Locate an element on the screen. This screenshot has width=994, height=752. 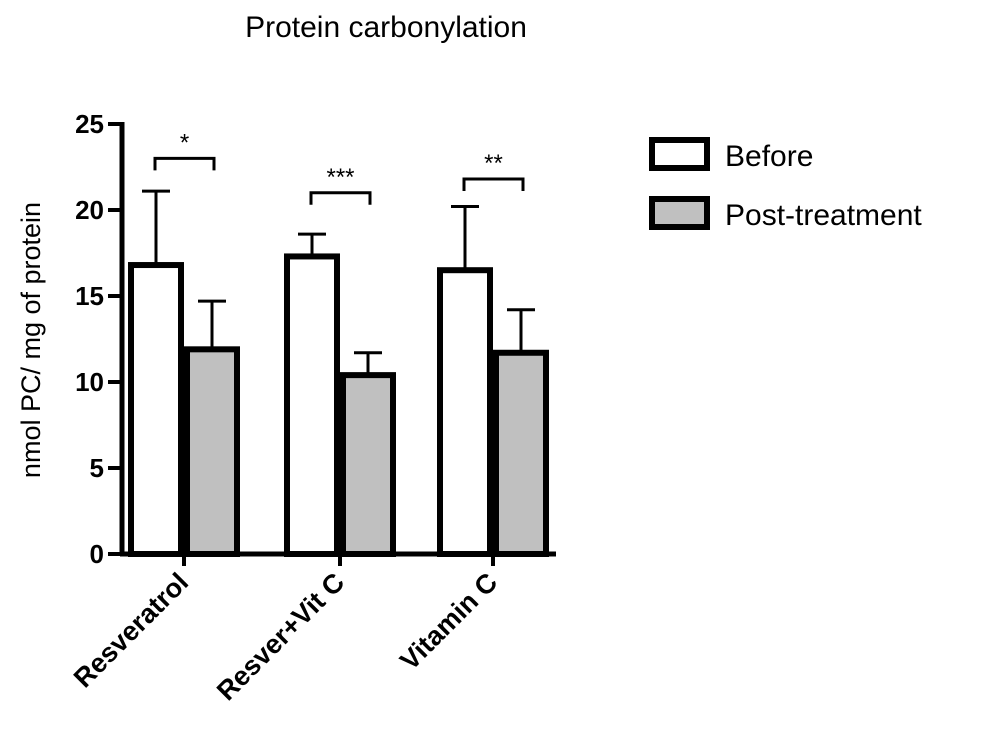
x-tick-label-3: Vitamin C is located at coordinates (448, 621).